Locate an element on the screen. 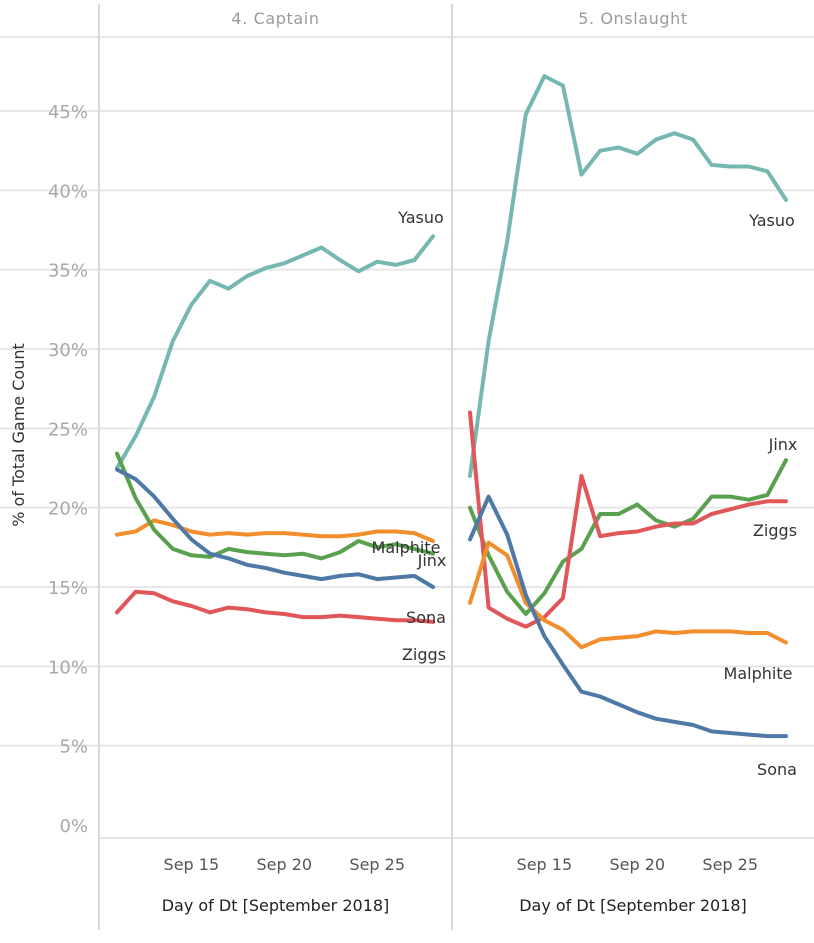  x-tick-label-2-20: Sep 20 is located at coordinates (637, 864).